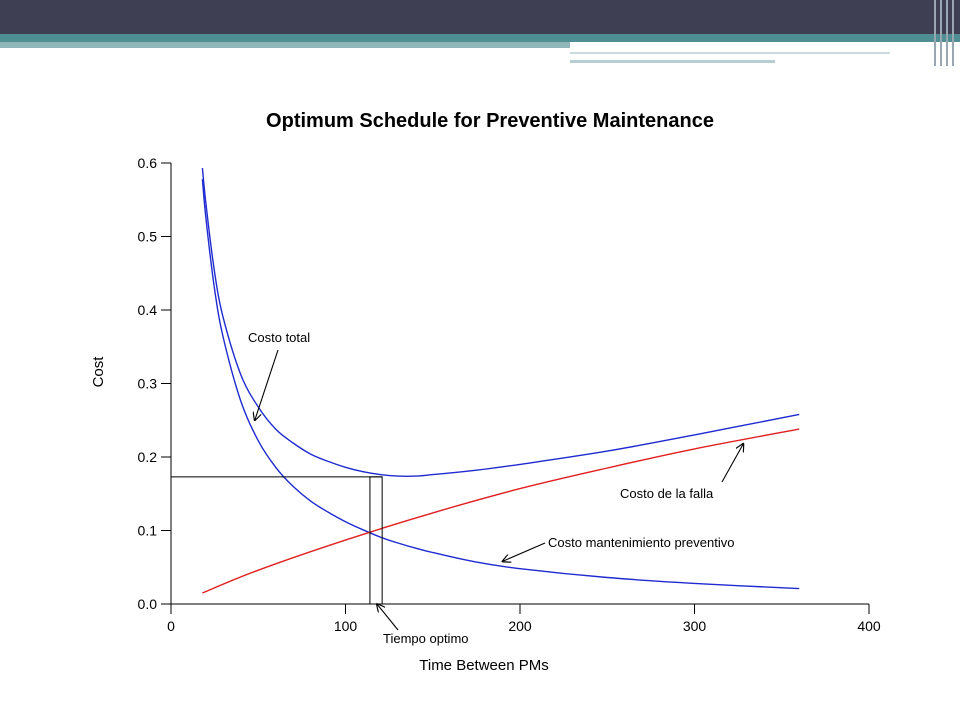  What do you see at coordinates (501, 511) in the screenshot?
I see `costo-falla-line` at bounding box center [501, 511].